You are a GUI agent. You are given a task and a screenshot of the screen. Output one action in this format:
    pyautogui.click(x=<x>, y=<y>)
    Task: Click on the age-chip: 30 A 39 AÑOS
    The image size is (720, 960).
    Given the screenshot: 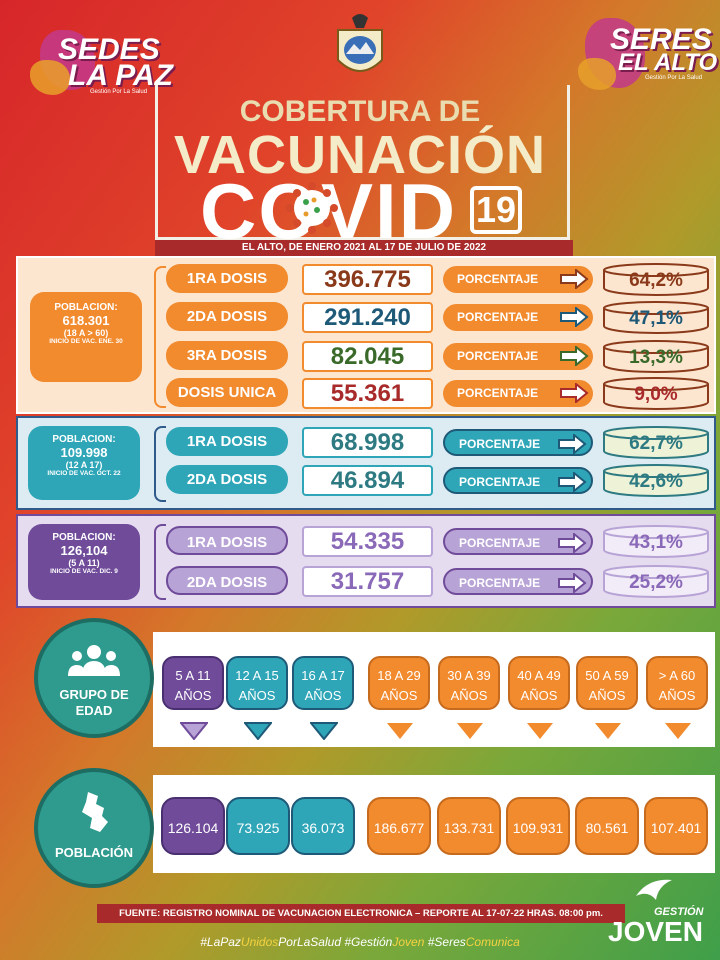 What is the action you would take?
    pyautogui.click(x=469, y=683)
    